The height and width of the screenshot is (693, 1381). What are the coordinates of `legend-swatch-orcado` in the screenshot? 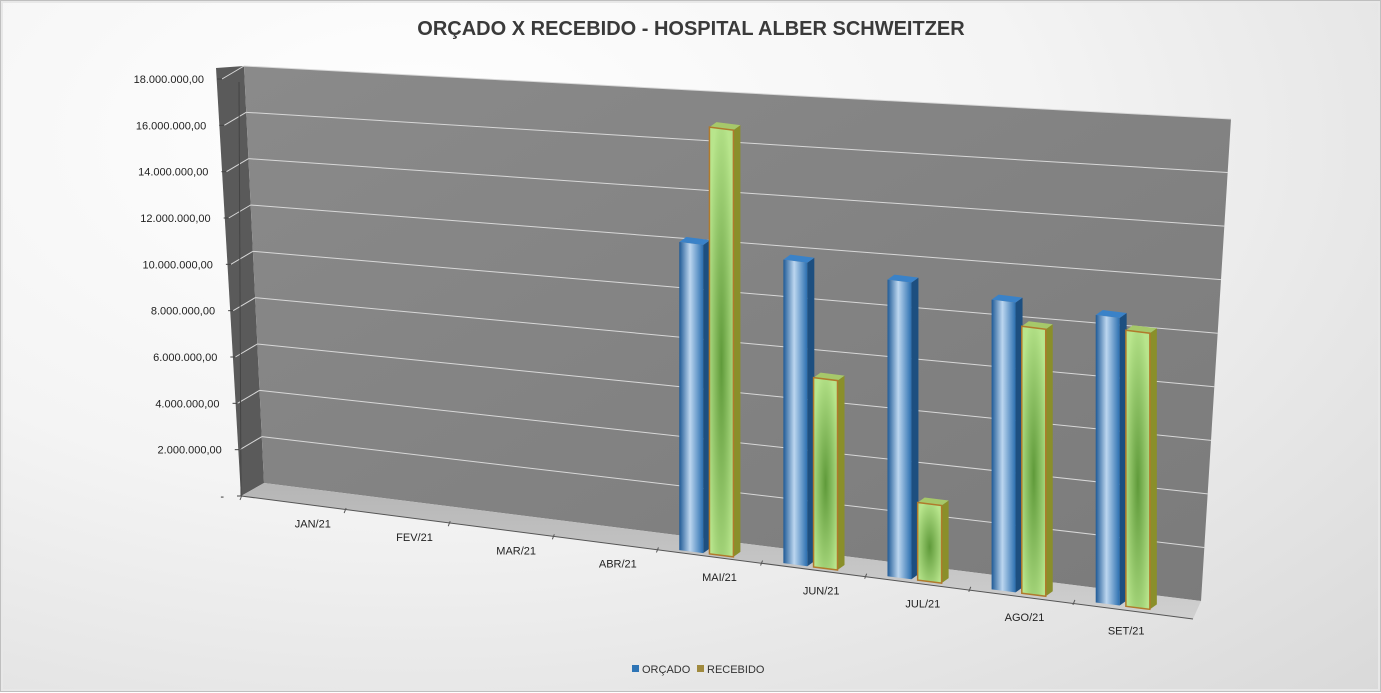 It's located at (635, 668).